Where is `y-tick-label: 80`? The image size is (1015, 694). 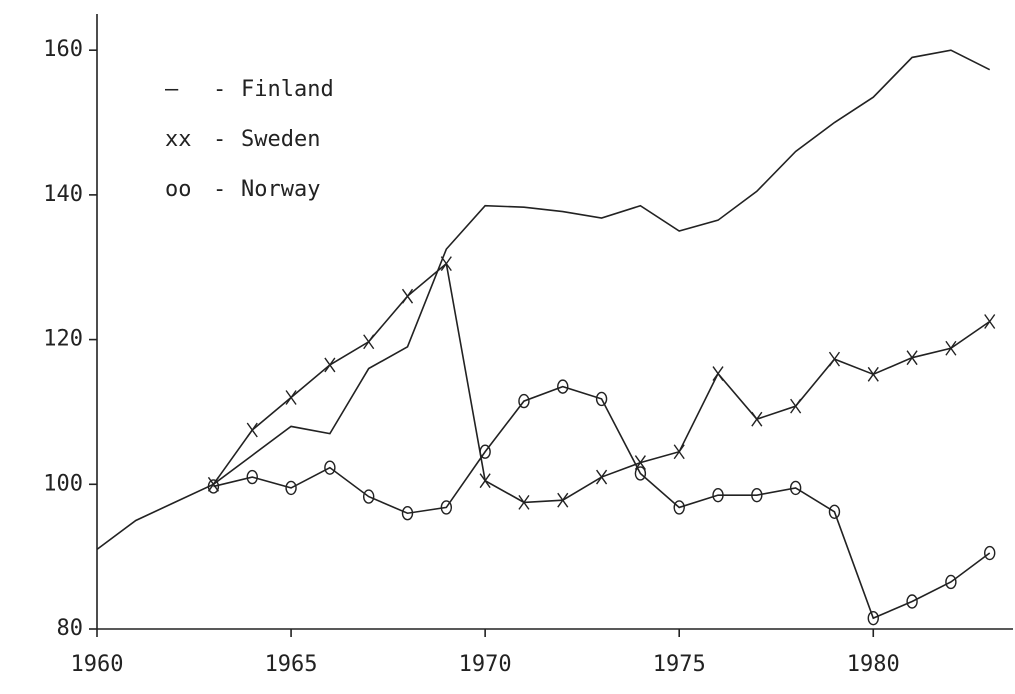 y-tick-label: 80 is located at coordinates (70, 628).